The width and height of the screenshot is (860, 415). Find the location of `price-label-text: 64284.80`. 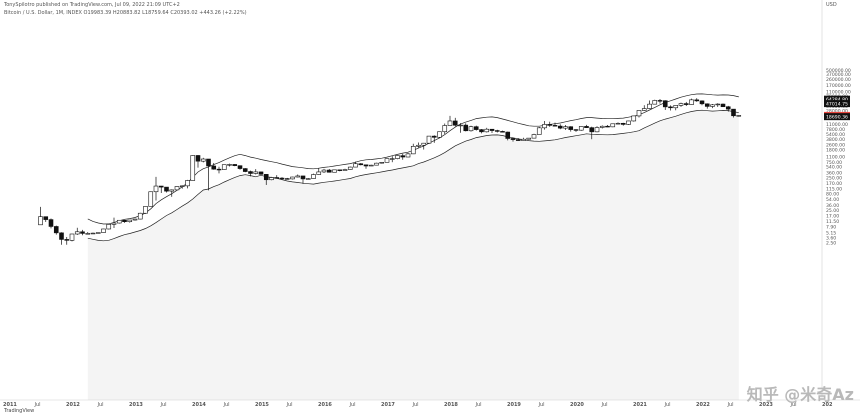

price-label-text: 64284.80 is located at coordinates (837, 100).